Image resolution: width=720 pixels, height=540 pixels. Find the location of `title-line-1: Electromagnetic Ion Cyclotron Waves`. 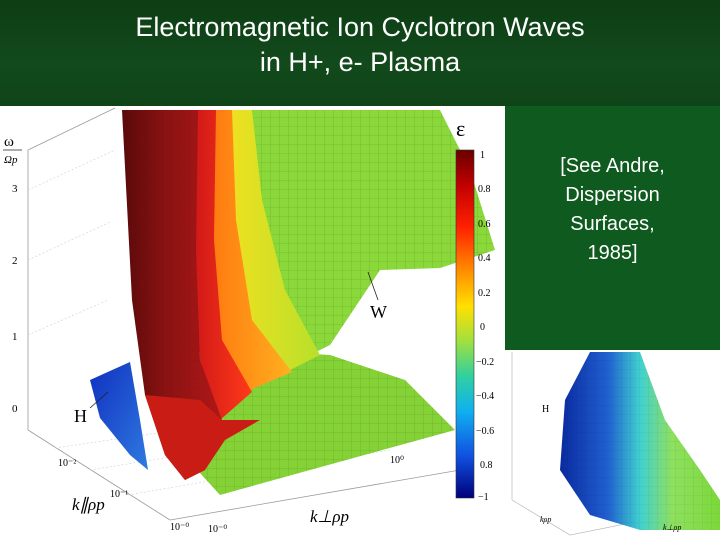

title-line-1: Electromagnetic Ion Cyclotron Waves is located at coordinates (360, 27).